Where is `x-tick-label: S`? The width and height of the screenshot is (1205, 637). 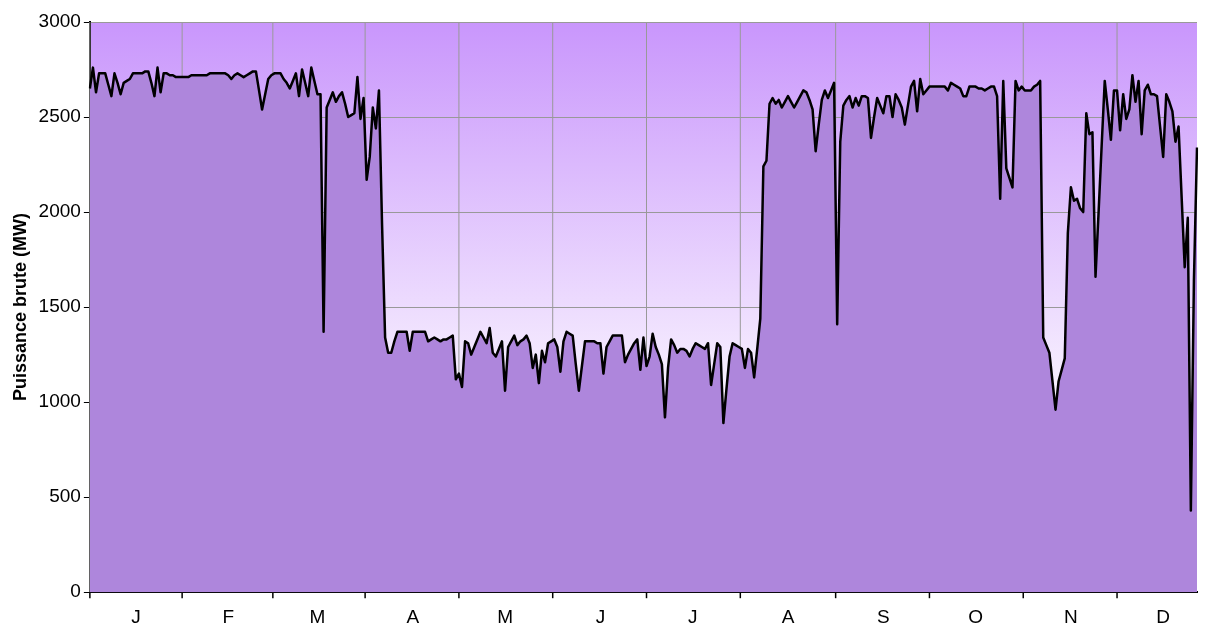
x-tick-label: S is located at coordinates (883, 616).